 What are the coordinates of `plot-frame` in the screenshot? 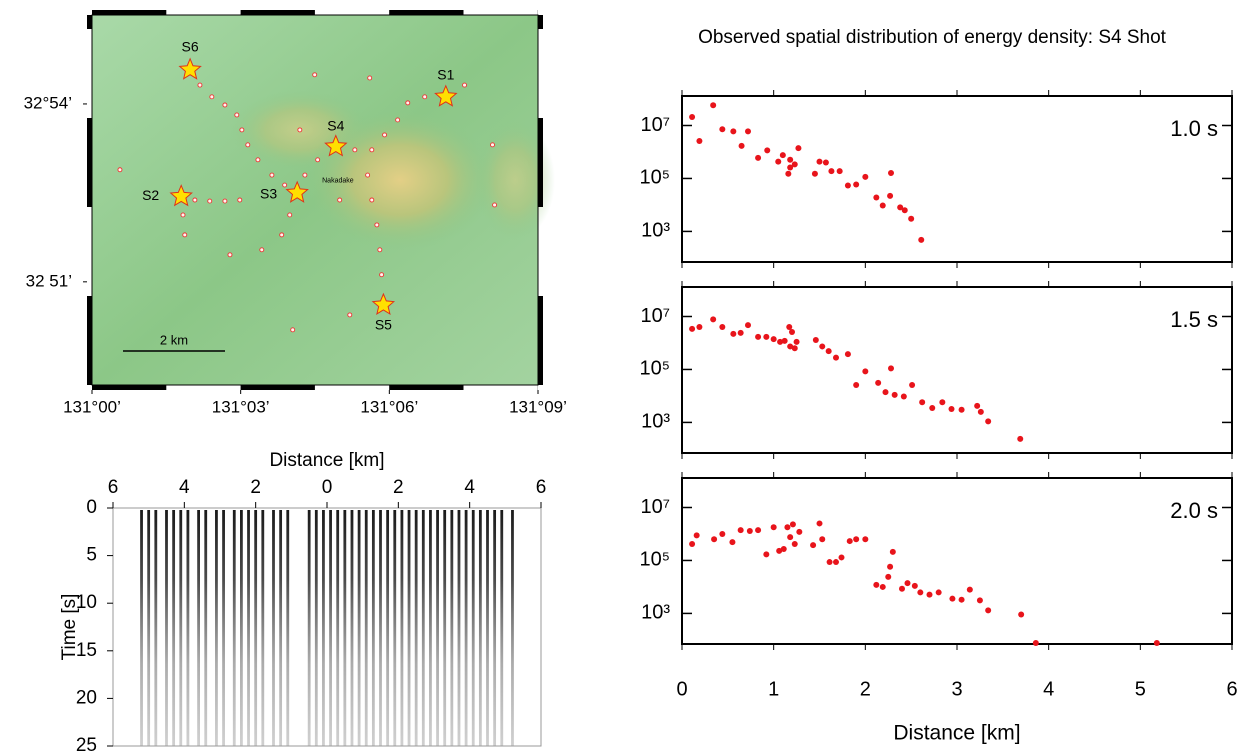 It's located at (327, 627).